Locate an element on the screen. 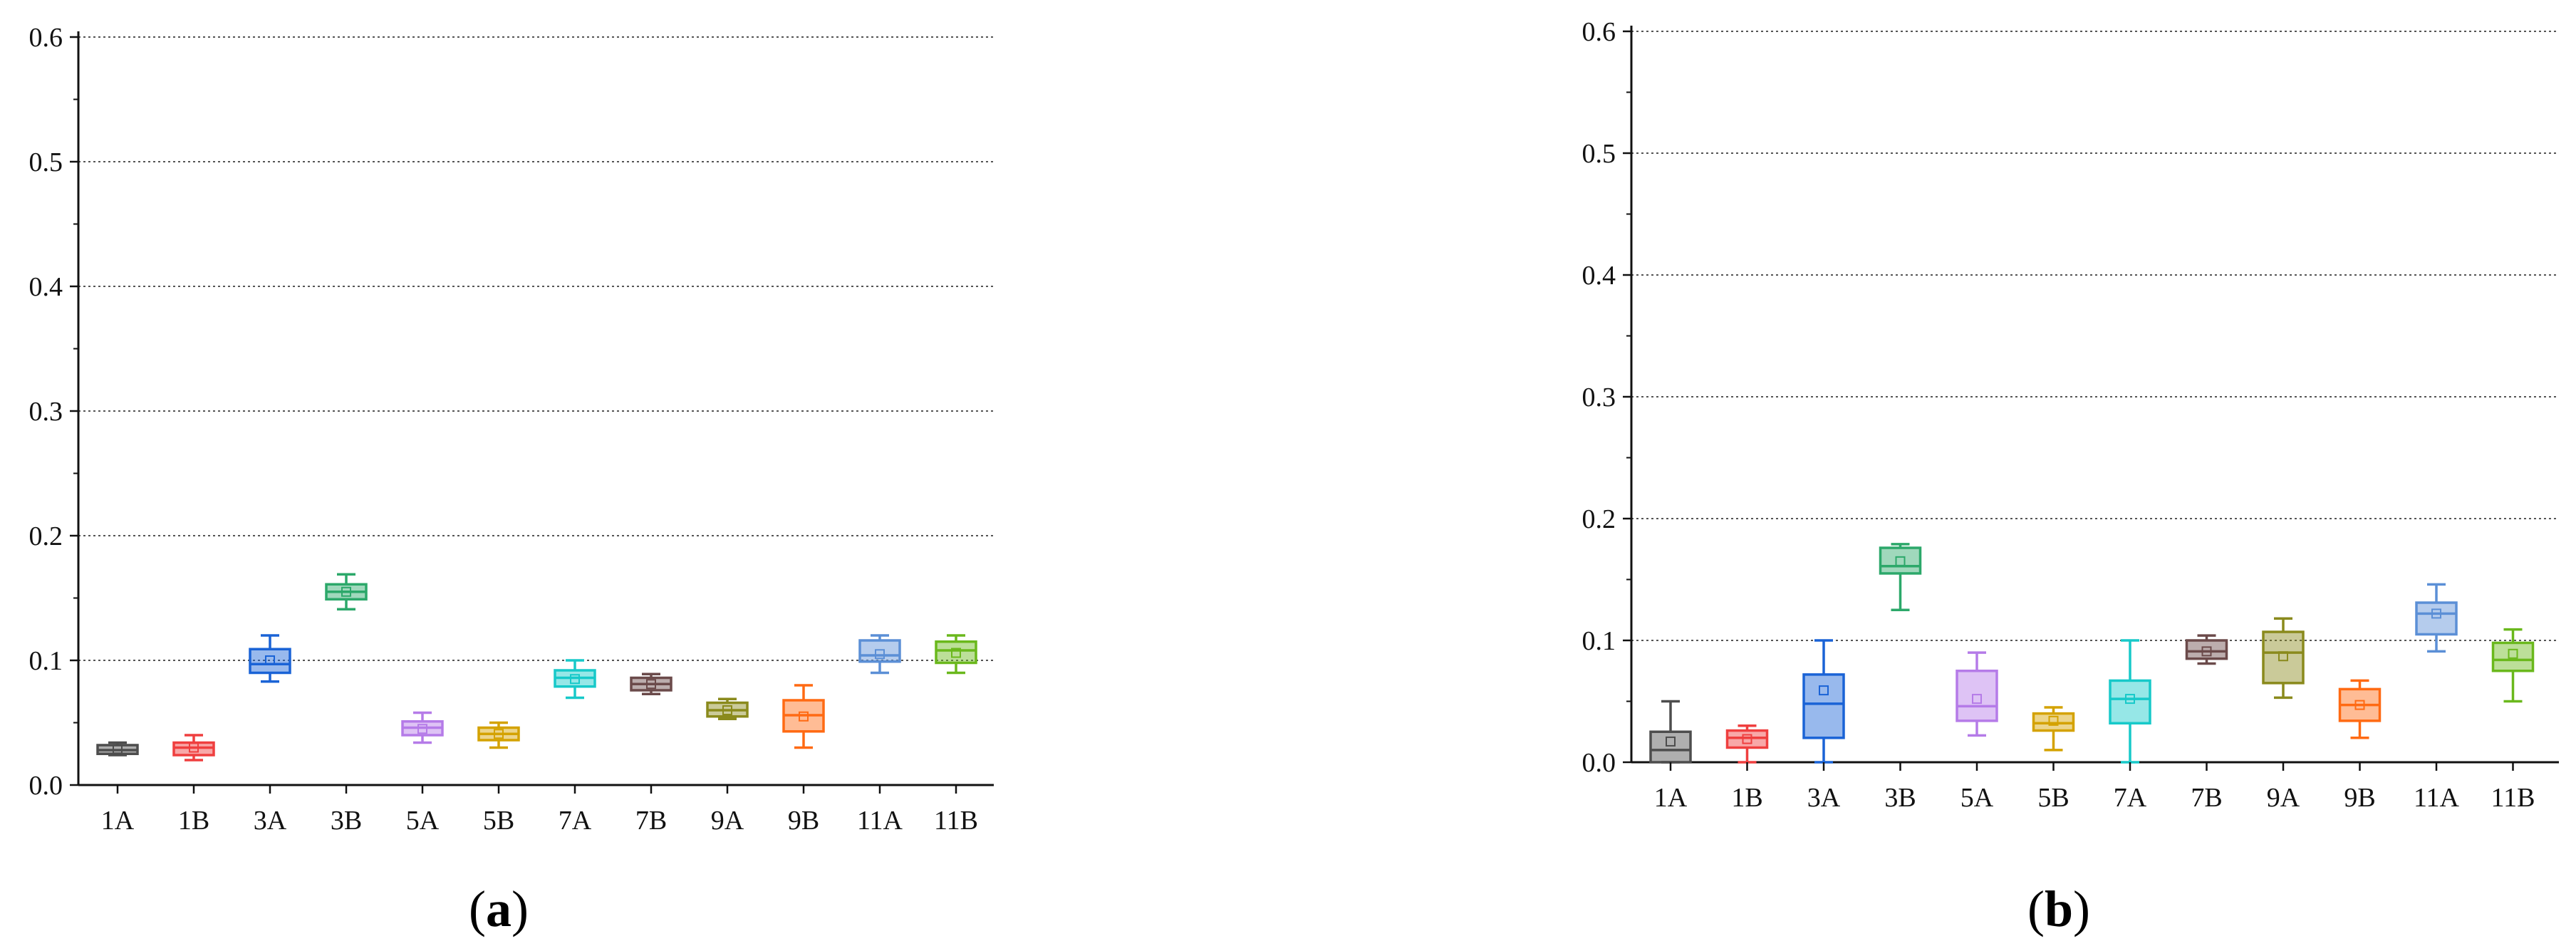  panel-label: (b) is located at coordinates (2058, 908).